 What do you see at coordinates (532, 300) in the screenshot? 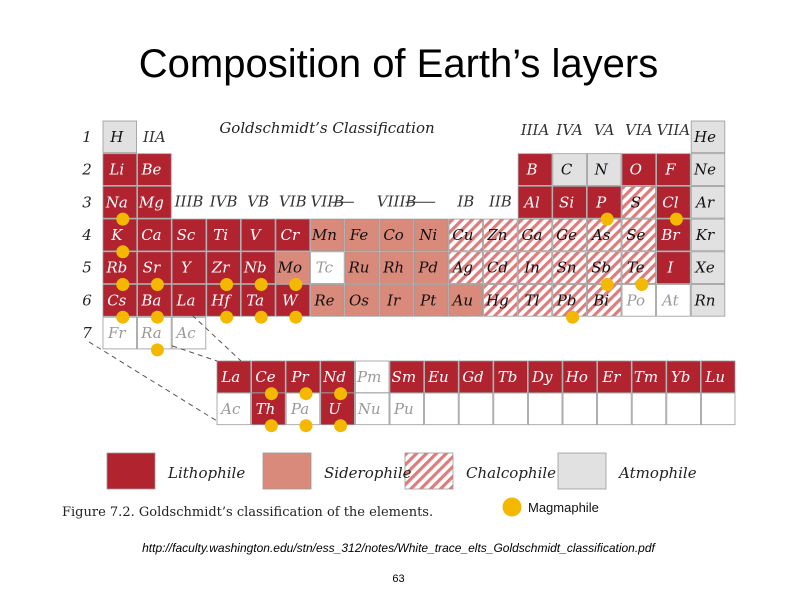
I see `element-symbol-tl: Tl` at bounding box center [532, 300].